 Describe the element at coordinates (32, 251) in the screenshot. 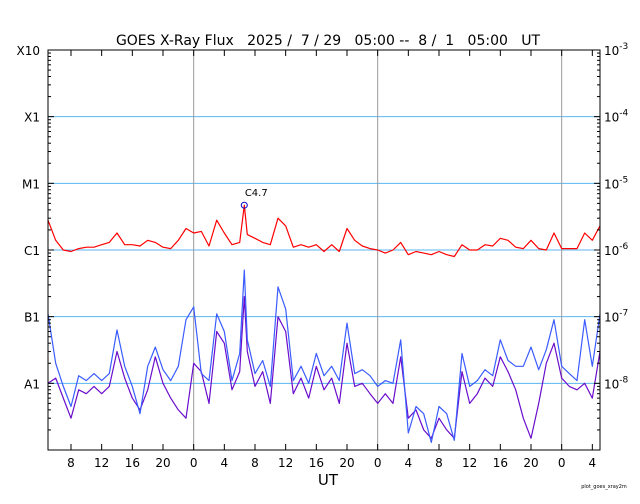

I see `y-class-label: C1` at that location.